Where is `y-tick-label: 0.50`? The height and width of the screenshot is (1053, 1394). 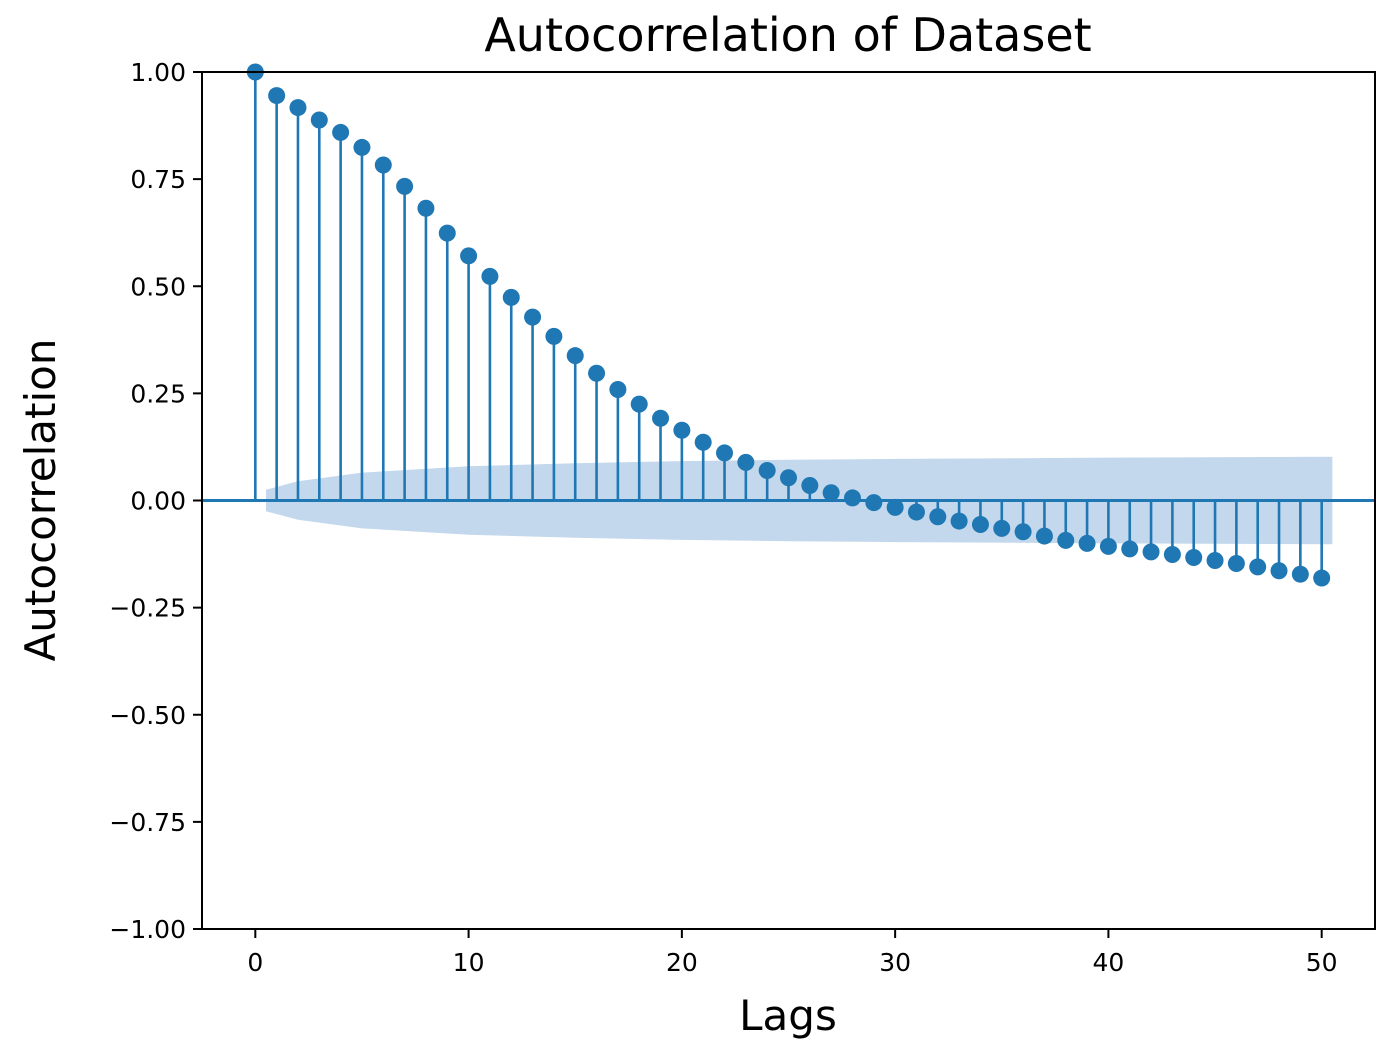 y-tick-label: 0.50 is located at coordinates (158, 286).